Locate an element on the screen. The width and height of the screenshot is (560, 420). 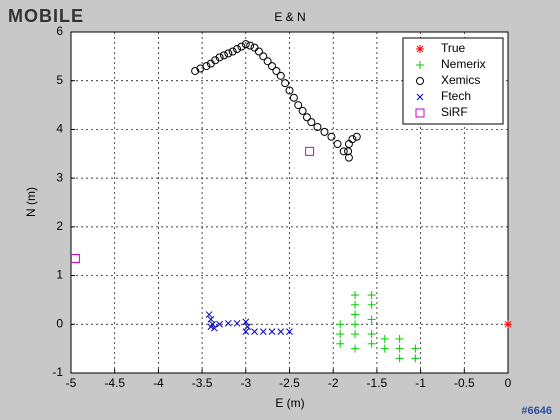
legend-label: Ftech is located at coordinates (456, 96).